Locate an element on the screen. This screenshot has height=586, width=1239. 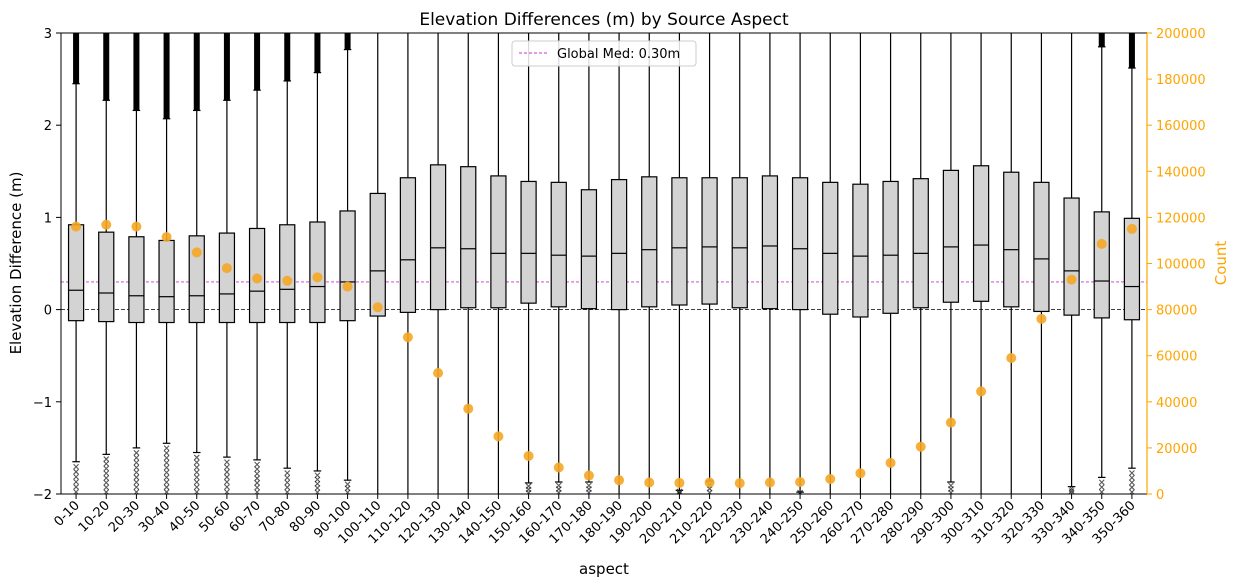
y2-tick-label: 160000 is located at coordinates (1181, 126).